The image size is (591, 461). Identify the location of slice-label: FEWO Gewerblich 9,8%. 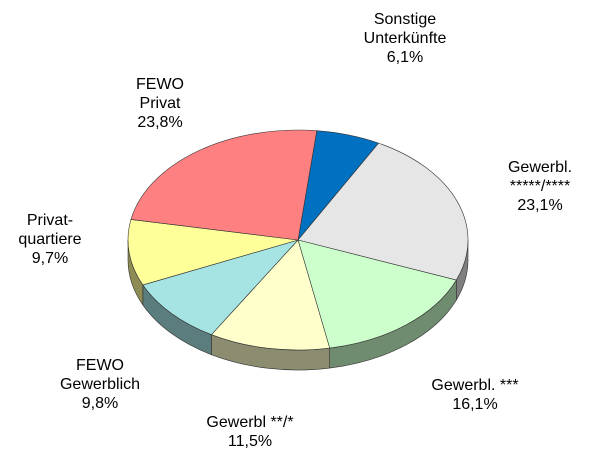
(100, 384).